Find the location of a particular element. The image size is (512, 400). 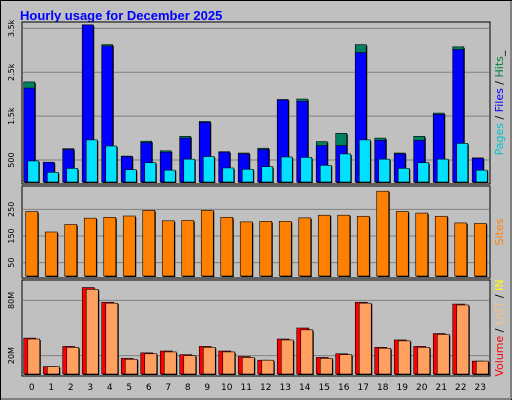

panel-volume-legend: Volume / OUT / IN is located at coordinates (499, 327).